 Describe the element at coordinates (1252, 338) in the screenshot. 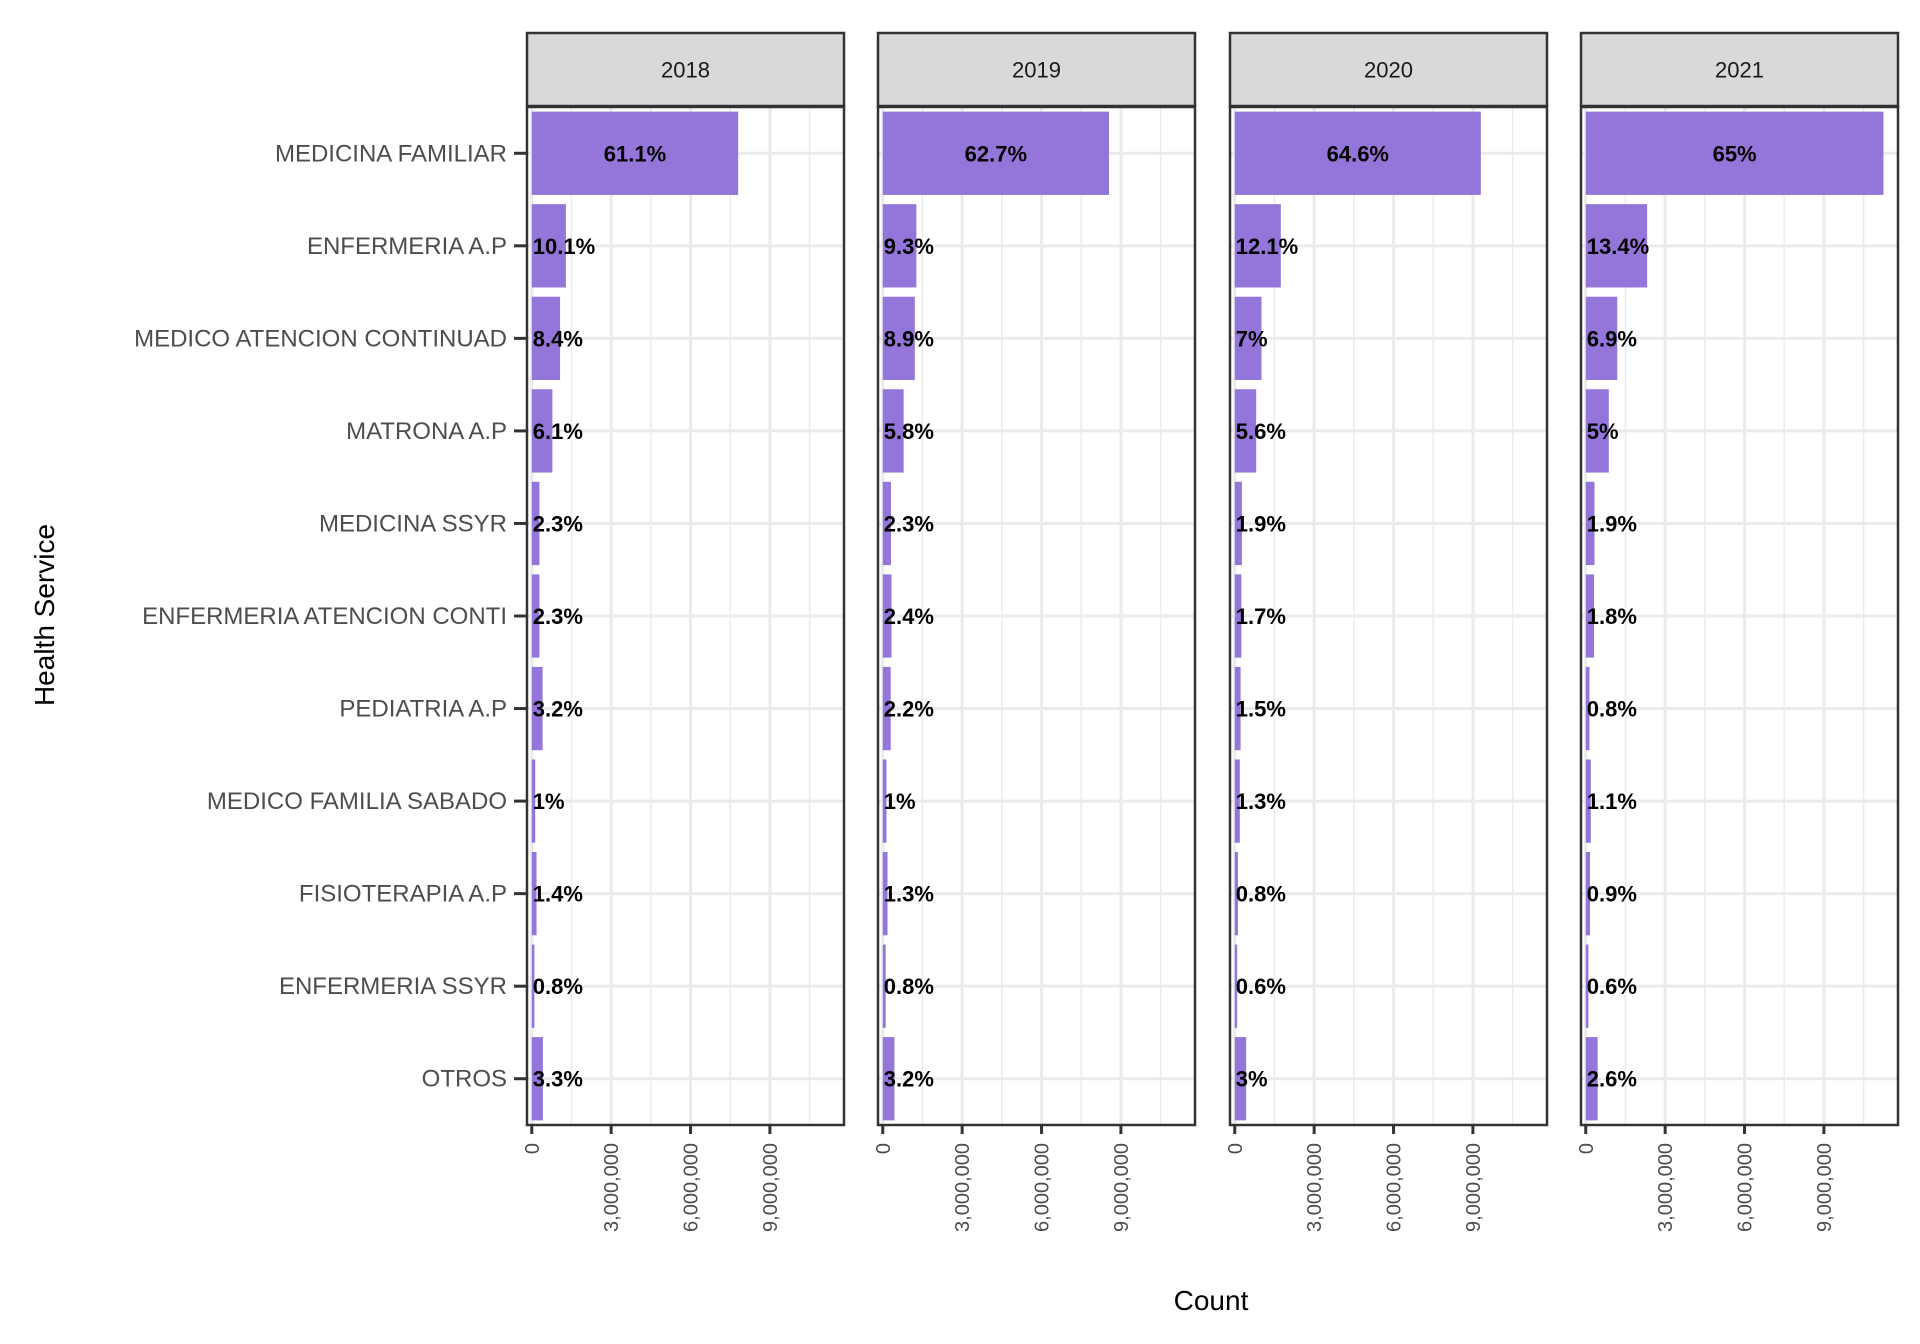

I see `bar-value-label: 7%` at that location.